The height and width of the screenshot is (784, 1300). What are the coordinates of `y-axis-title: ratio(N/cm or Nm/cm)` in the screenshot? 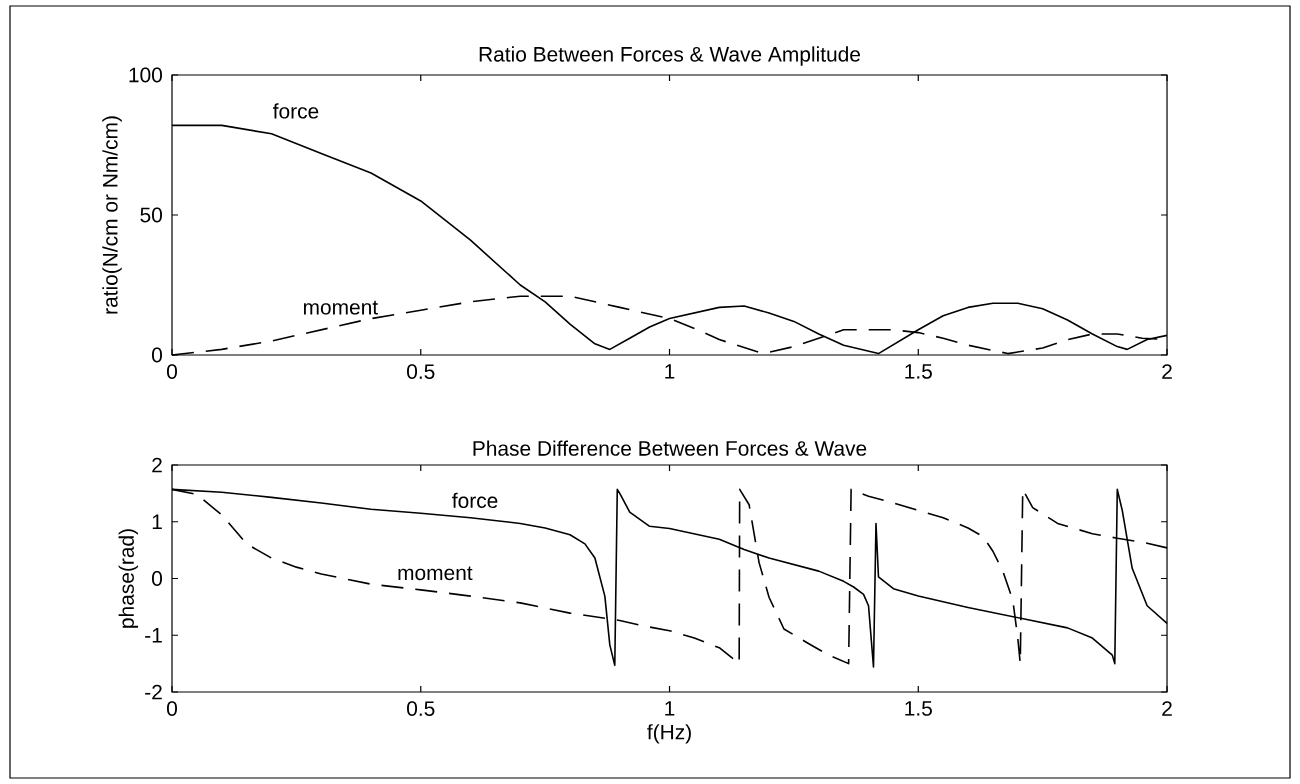 It's located at (112, 215).